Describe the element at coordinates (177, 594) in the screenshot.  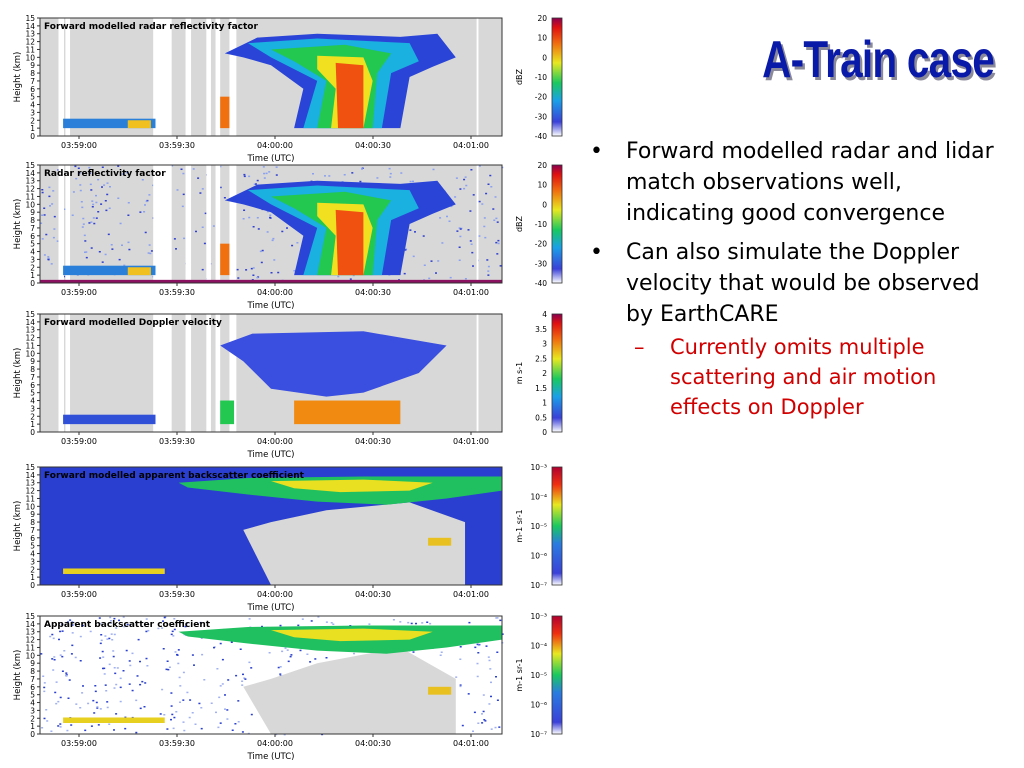
I see `x-tick-label: 03:59:30` at that location.